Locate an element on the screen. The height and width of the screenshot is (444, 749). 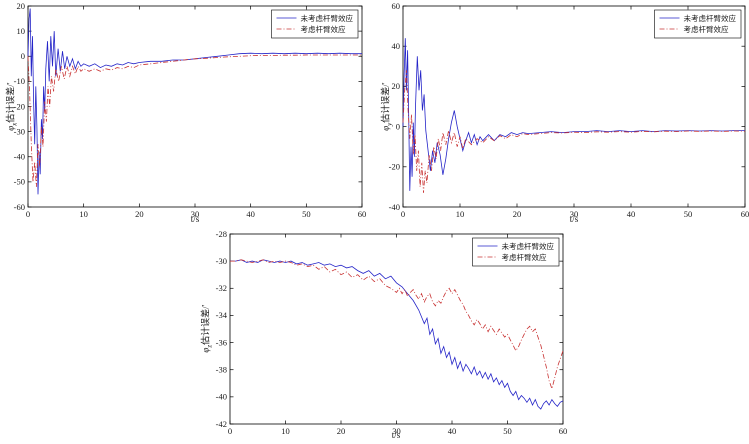
y-tick-label: -34 is located at coordinates (222, 315).